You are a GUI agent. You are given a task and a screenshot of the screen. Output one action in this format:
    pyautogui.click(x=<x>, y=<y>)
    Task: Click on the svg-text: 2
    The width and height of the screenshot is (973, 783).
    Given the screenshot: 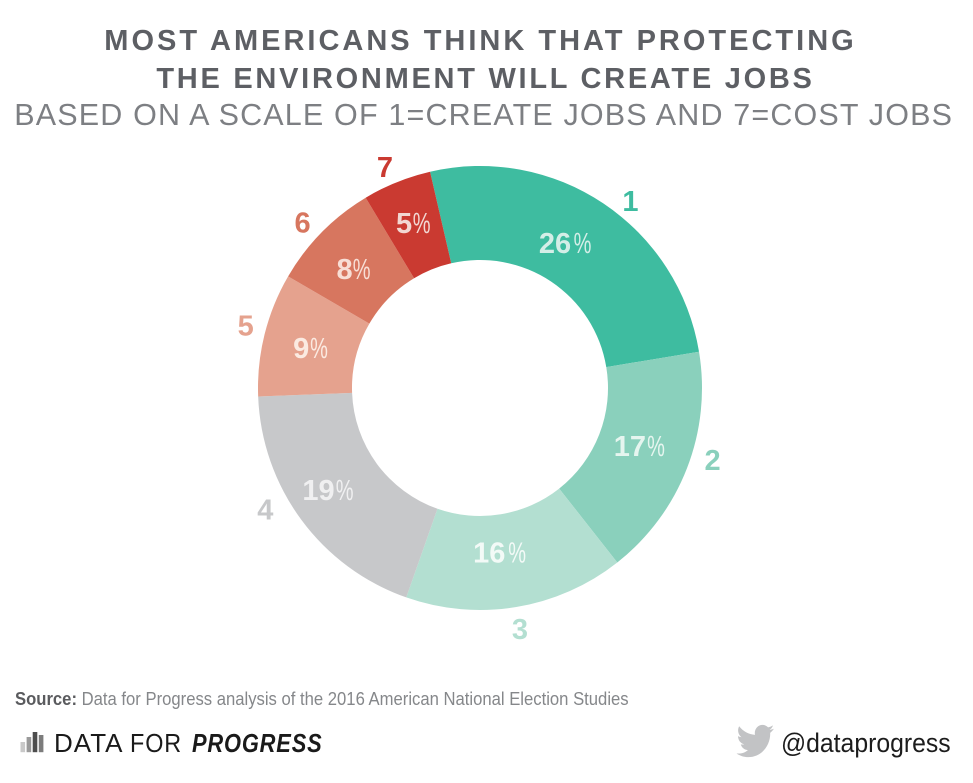 What is the action you would take?
    pyautogui.click(x=713, y=461)
    